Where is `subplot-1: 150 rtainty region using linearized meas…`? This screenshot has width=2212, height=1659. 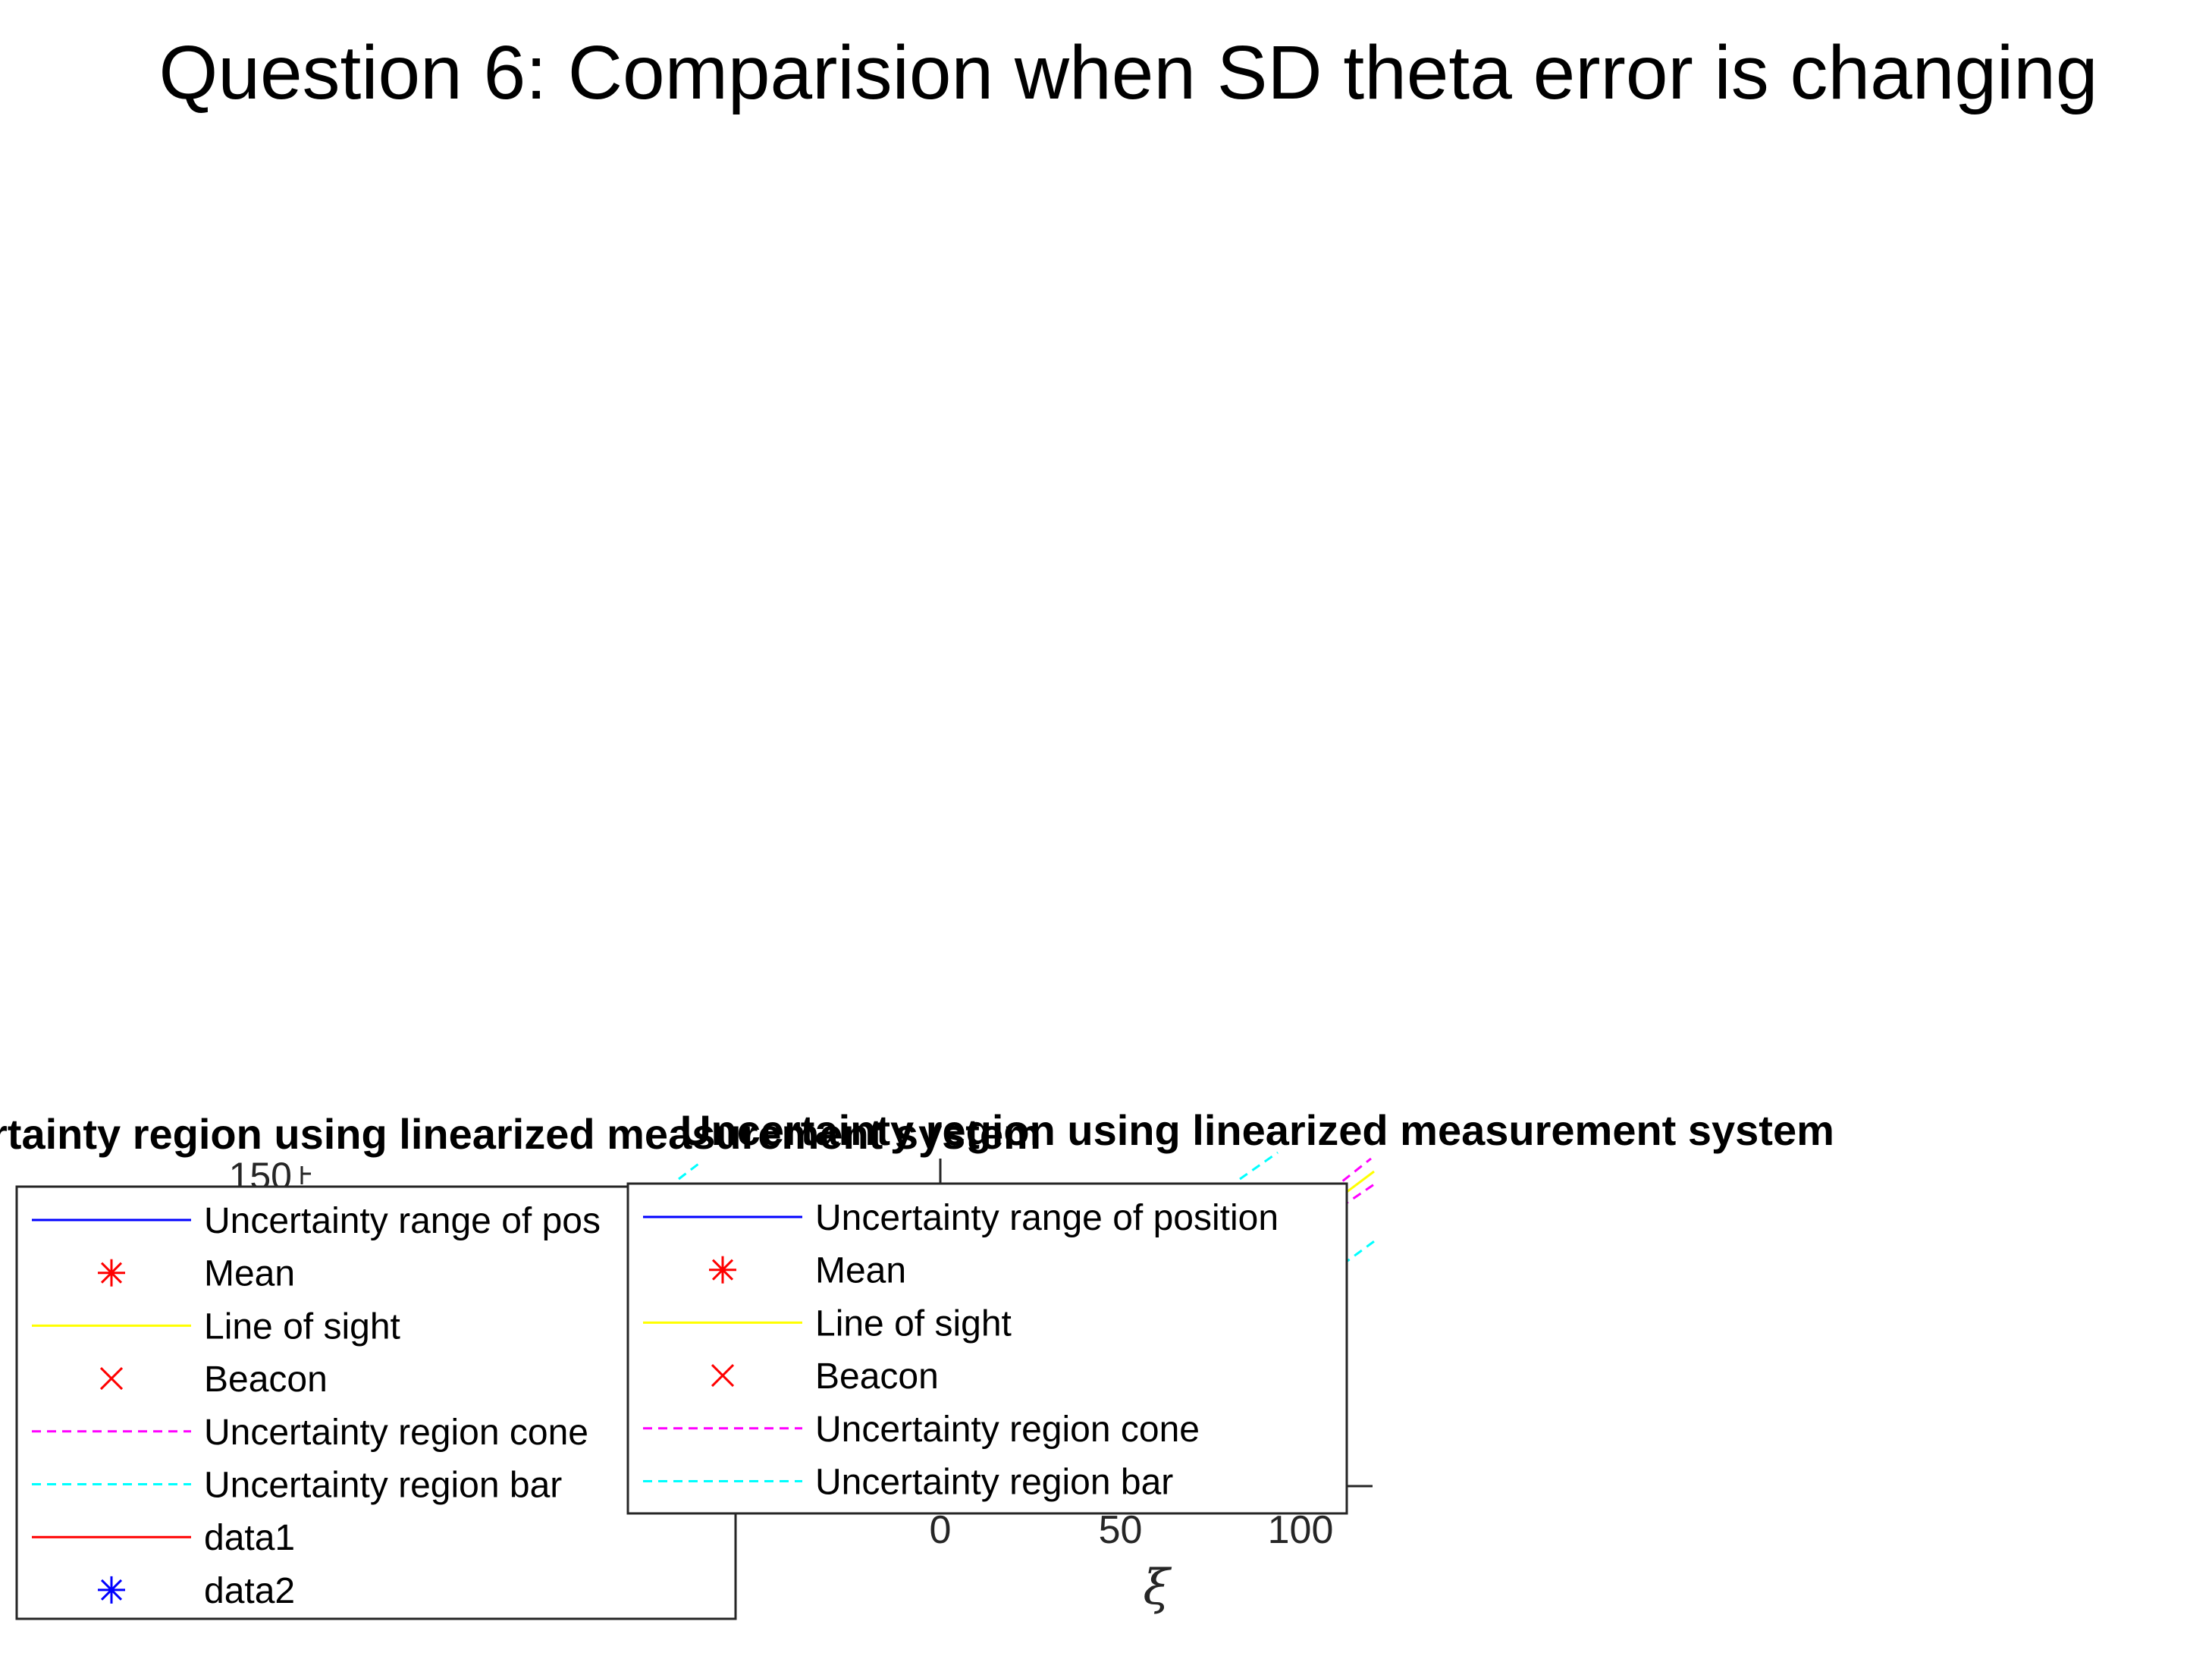
subplot-1: 150 rtainty region using linearized meas… is located at coordinates (520, 1365).